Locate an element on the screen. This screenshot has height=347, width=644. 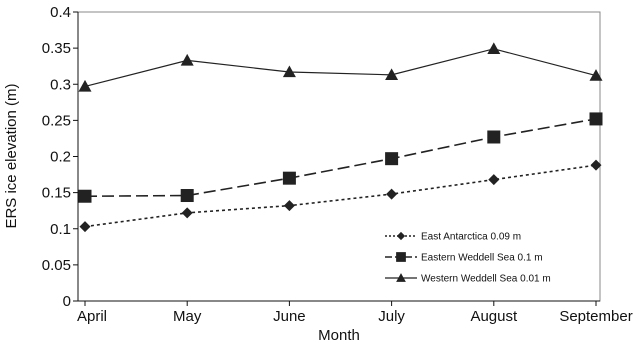
y-tick-label: 0.2 is located at coordinates (60, 157).